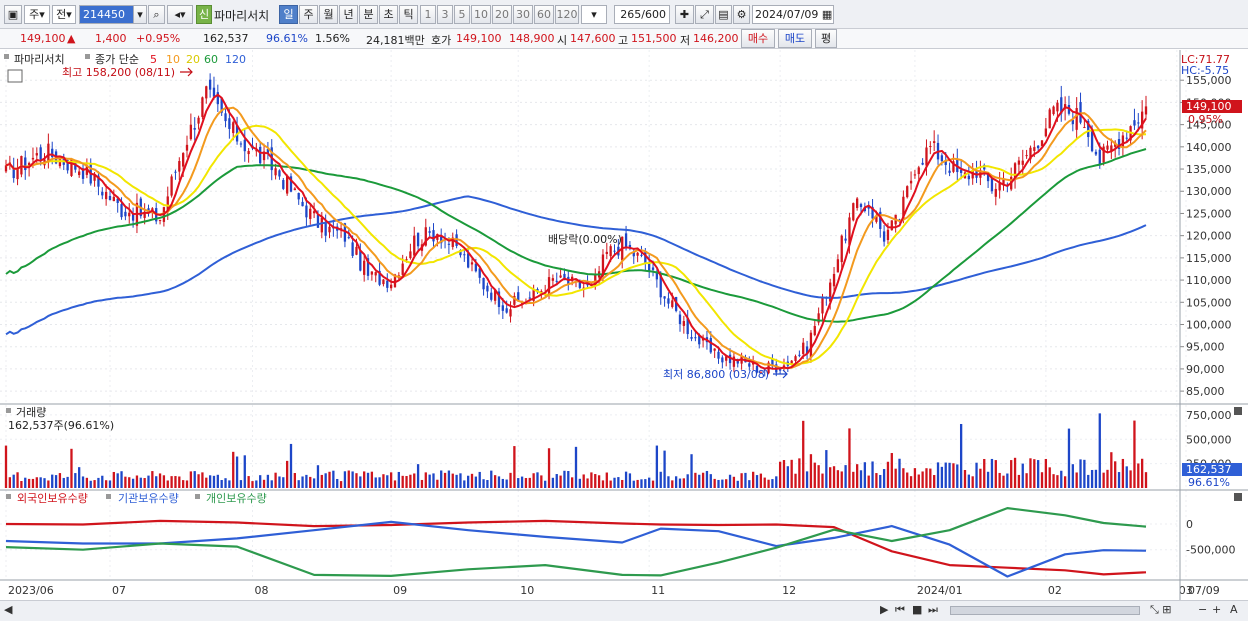 This screenshot has height=621, width=1248. Describe the element at coordinates (795, 38) in the screenshot. I see `sell-button: 매도` at that location.